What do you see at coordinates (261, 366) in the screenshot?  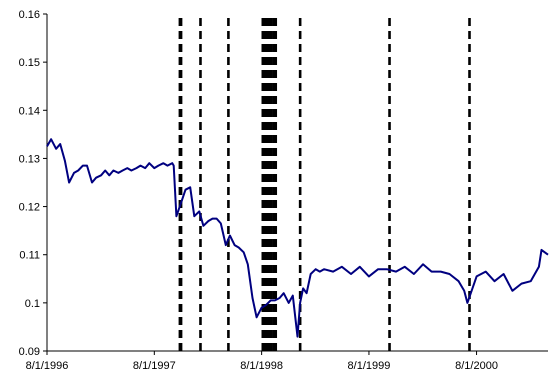 I see `x-tick-label: 8/1/1998` at bounding box center [261, 366].